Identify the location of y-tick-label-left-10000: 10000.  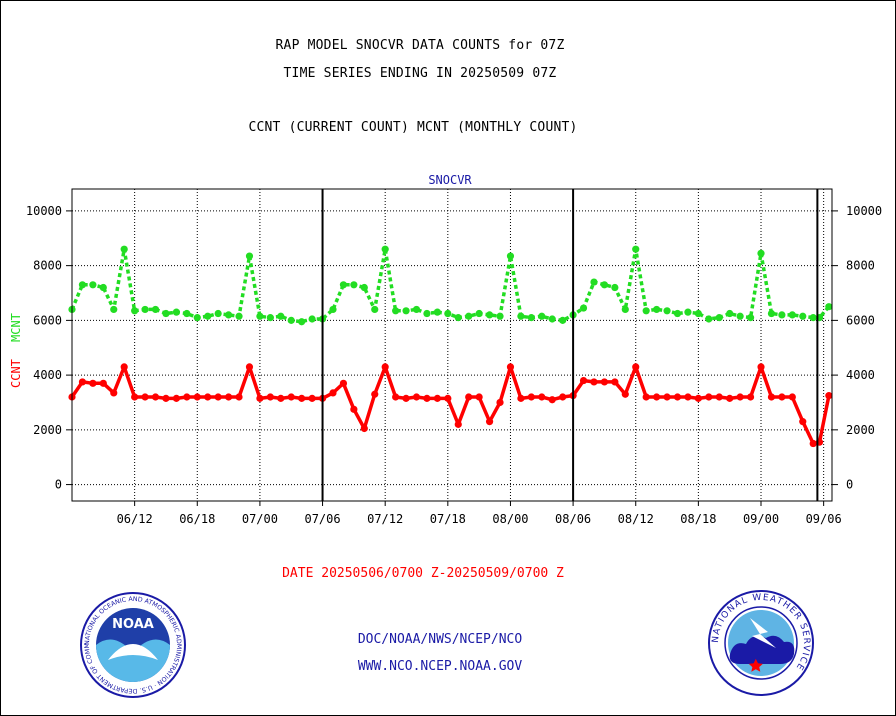
(44, 211).